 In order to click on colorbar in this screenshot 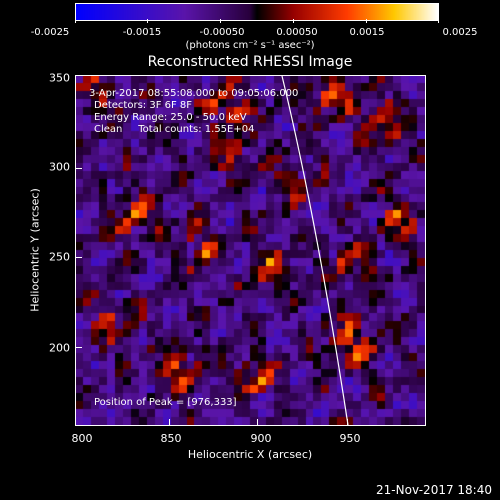, I will do `click(257, 12)`.